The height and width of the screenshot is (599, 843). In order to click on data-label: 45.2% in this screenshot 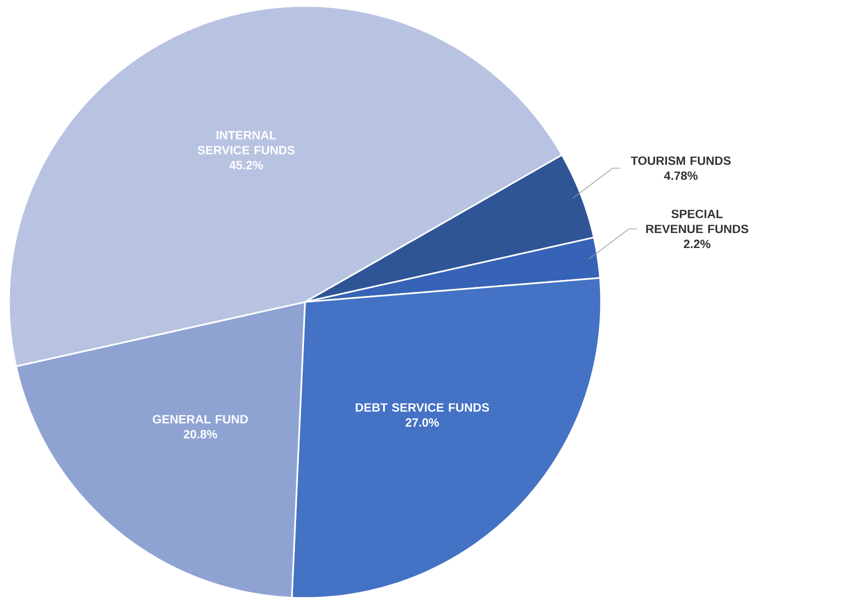, I will do `click(246, 165)`.